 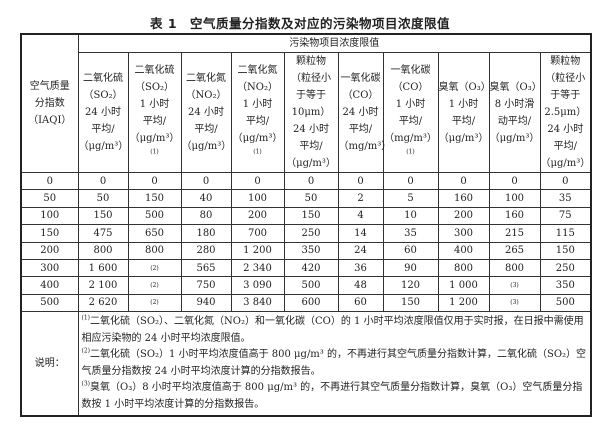 I want to click on table-row: 500 2 620 (2) 940 3 840 600 60 150 1 200 (3) 500, so click(x=306, y=303).